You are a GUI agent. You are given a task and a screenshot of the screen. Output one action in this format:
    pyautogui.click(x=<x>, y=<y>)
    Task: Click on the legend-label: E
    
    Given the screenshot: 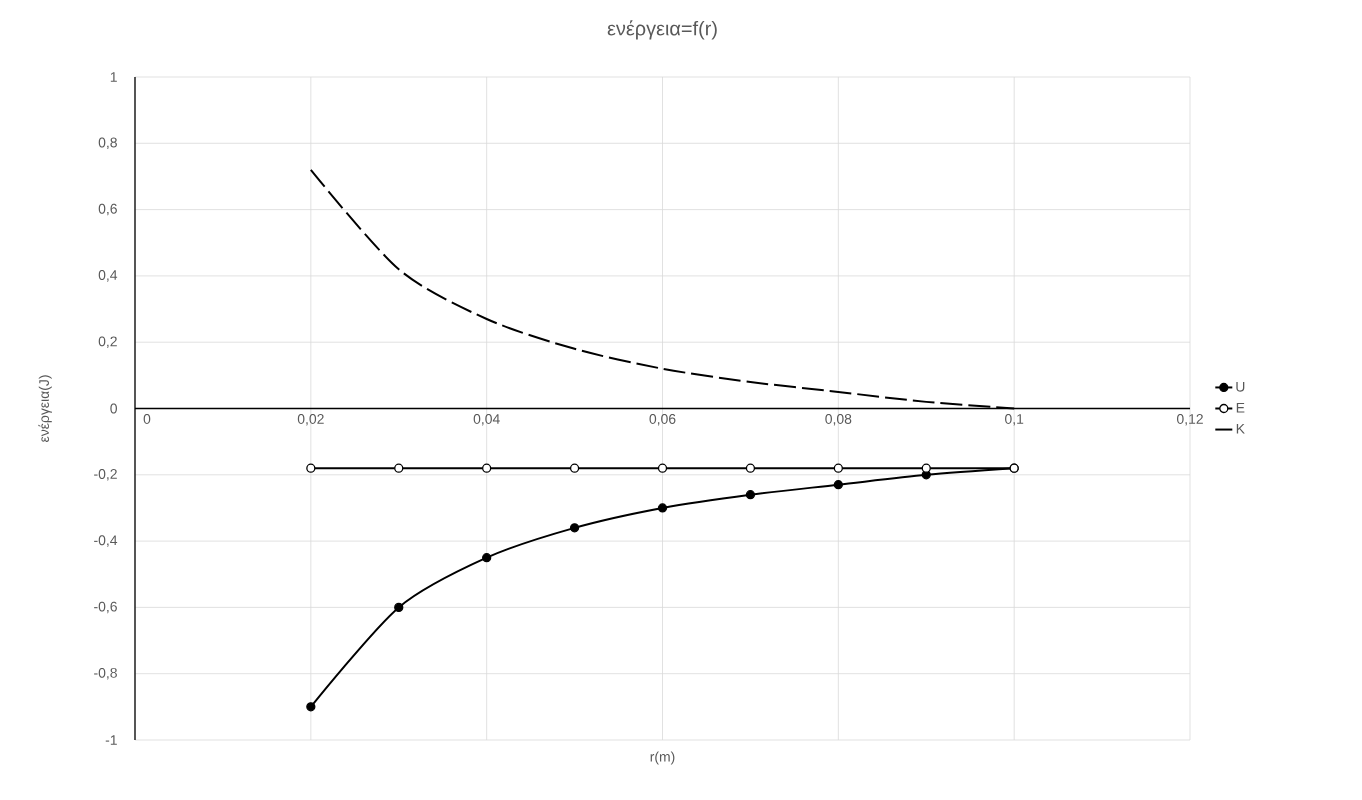 What is the action you would take?
    pyautogui.click(x=1240, y=407)
    